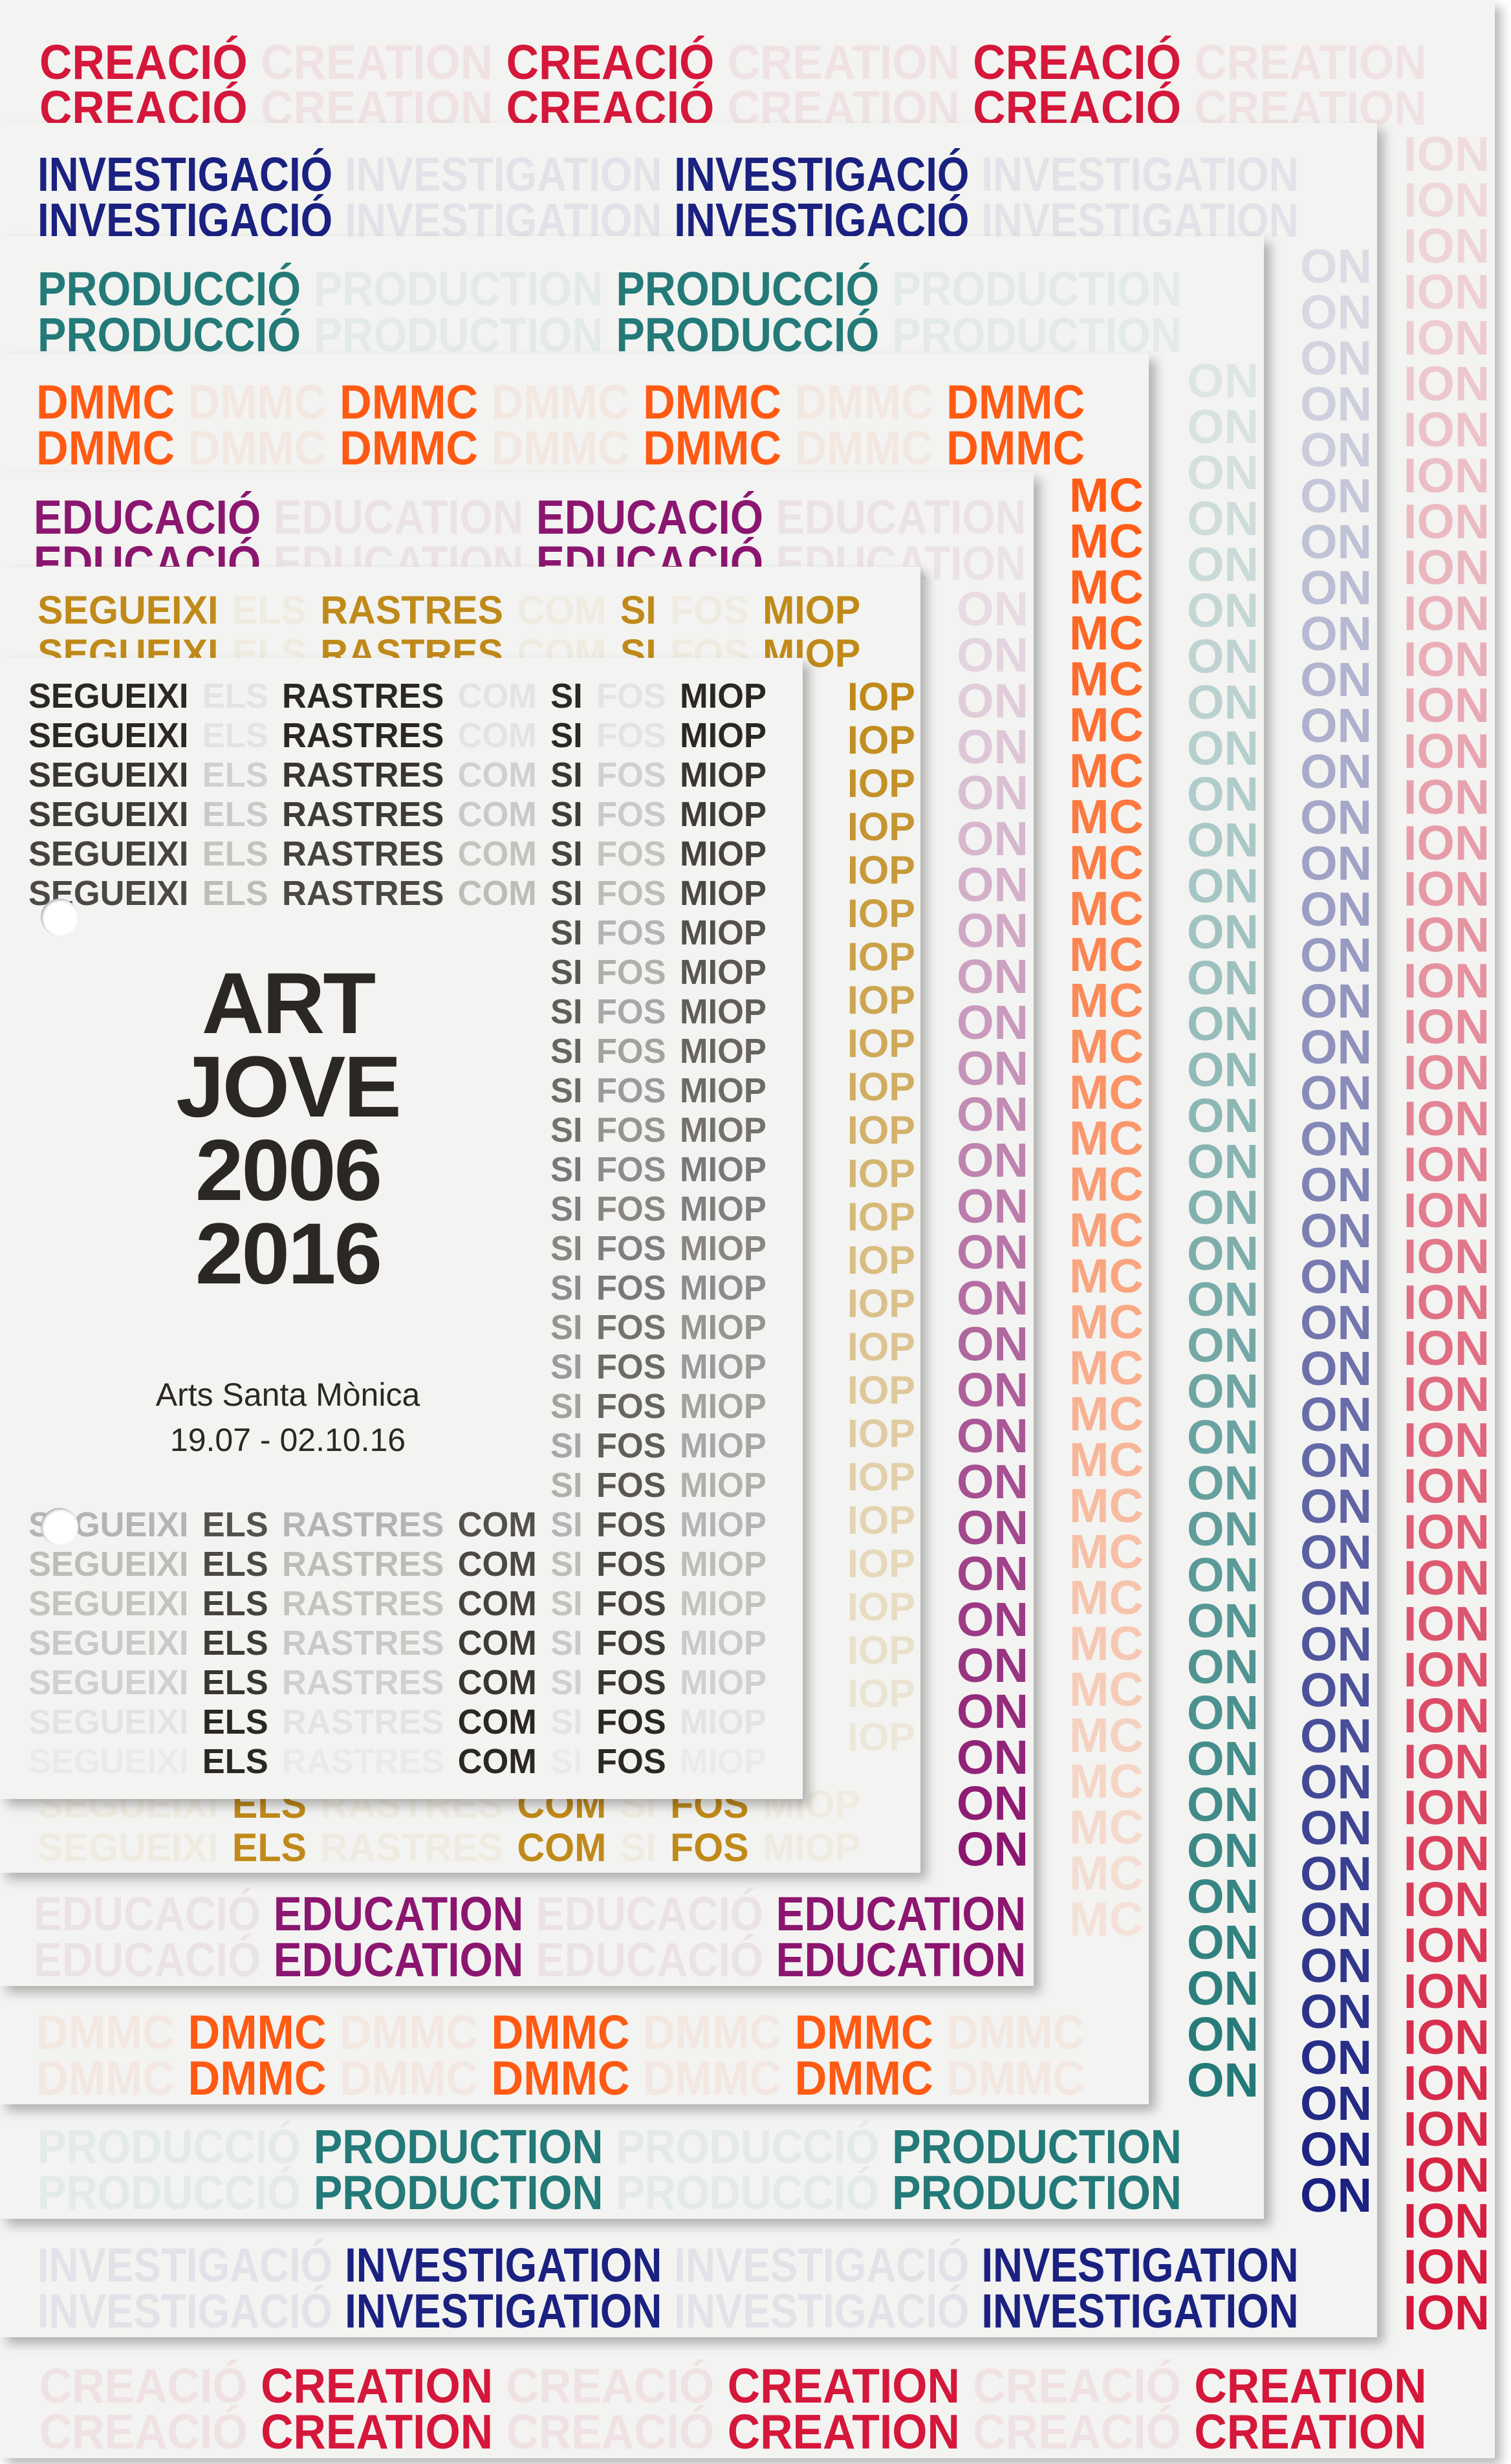 The width and height of the screenshot is (1511, 2464). I want to click on word: INVESTIGACIÓ, so click(186, 174).